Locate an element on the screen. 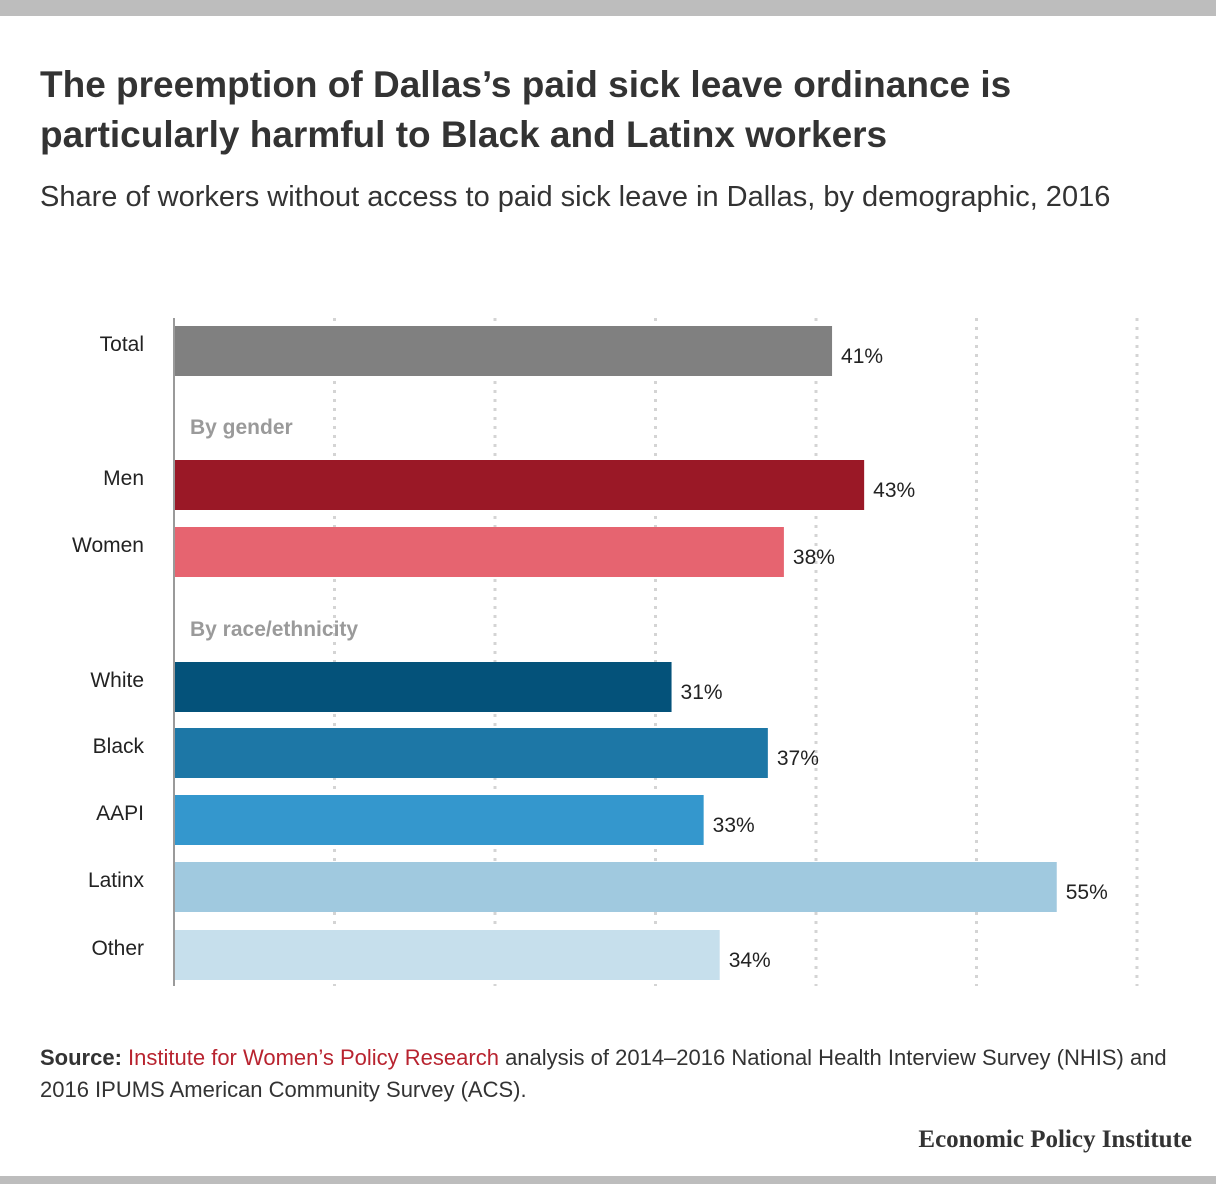  brand-logo: Economic Policy Institute is located at coordinates (1055, 1139).